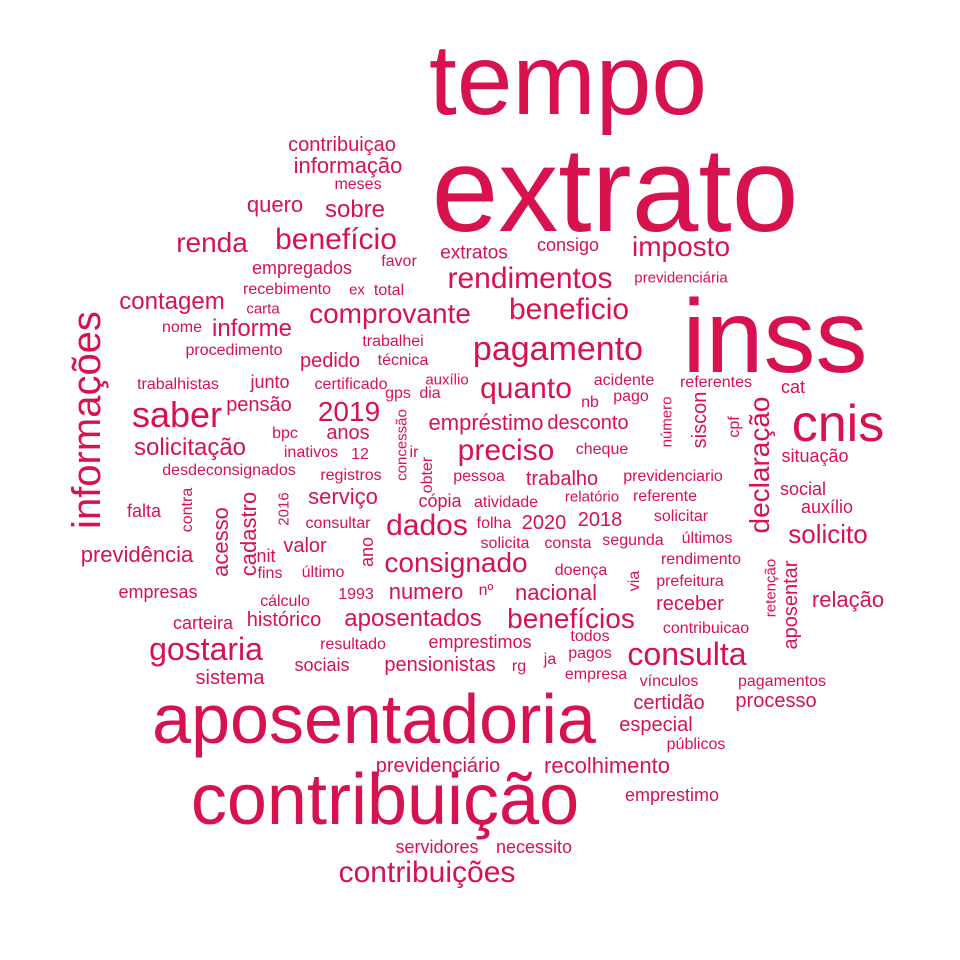 The height and width of the screenshot is (960, 960). What do you see at coordinates (270, 382) in the screenshot?
I see `cloud-word: junto` at bounding box center [270, 382].